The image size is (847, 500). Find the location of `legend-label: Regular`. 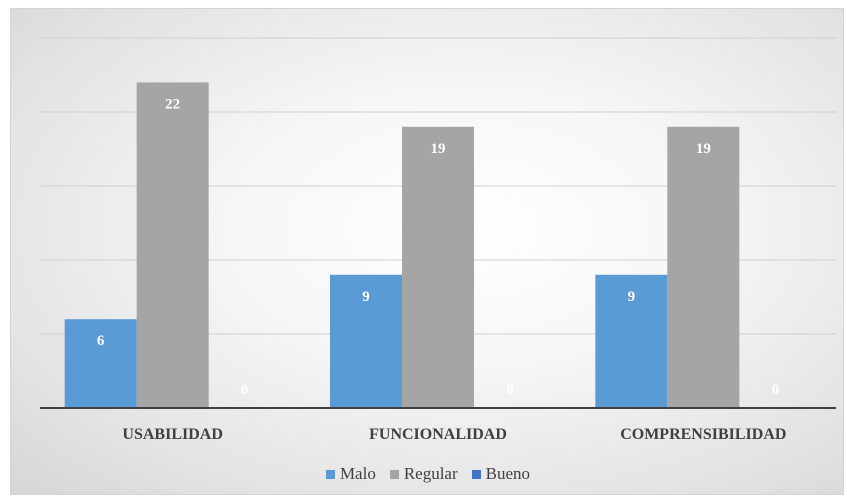

legend-label: Regular is located at coordinates (430, 473).